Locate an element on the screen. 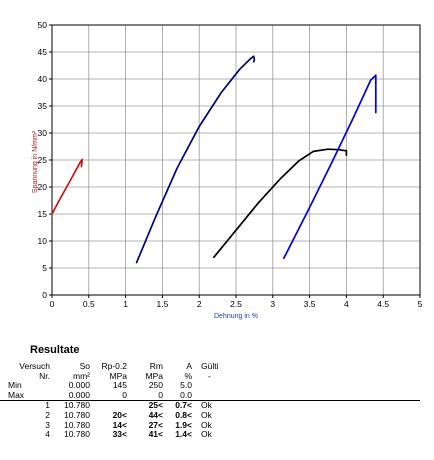 The height and width of the screenshot is (460, 434). min-a: 5.0 is located at coordinates (186, 385).